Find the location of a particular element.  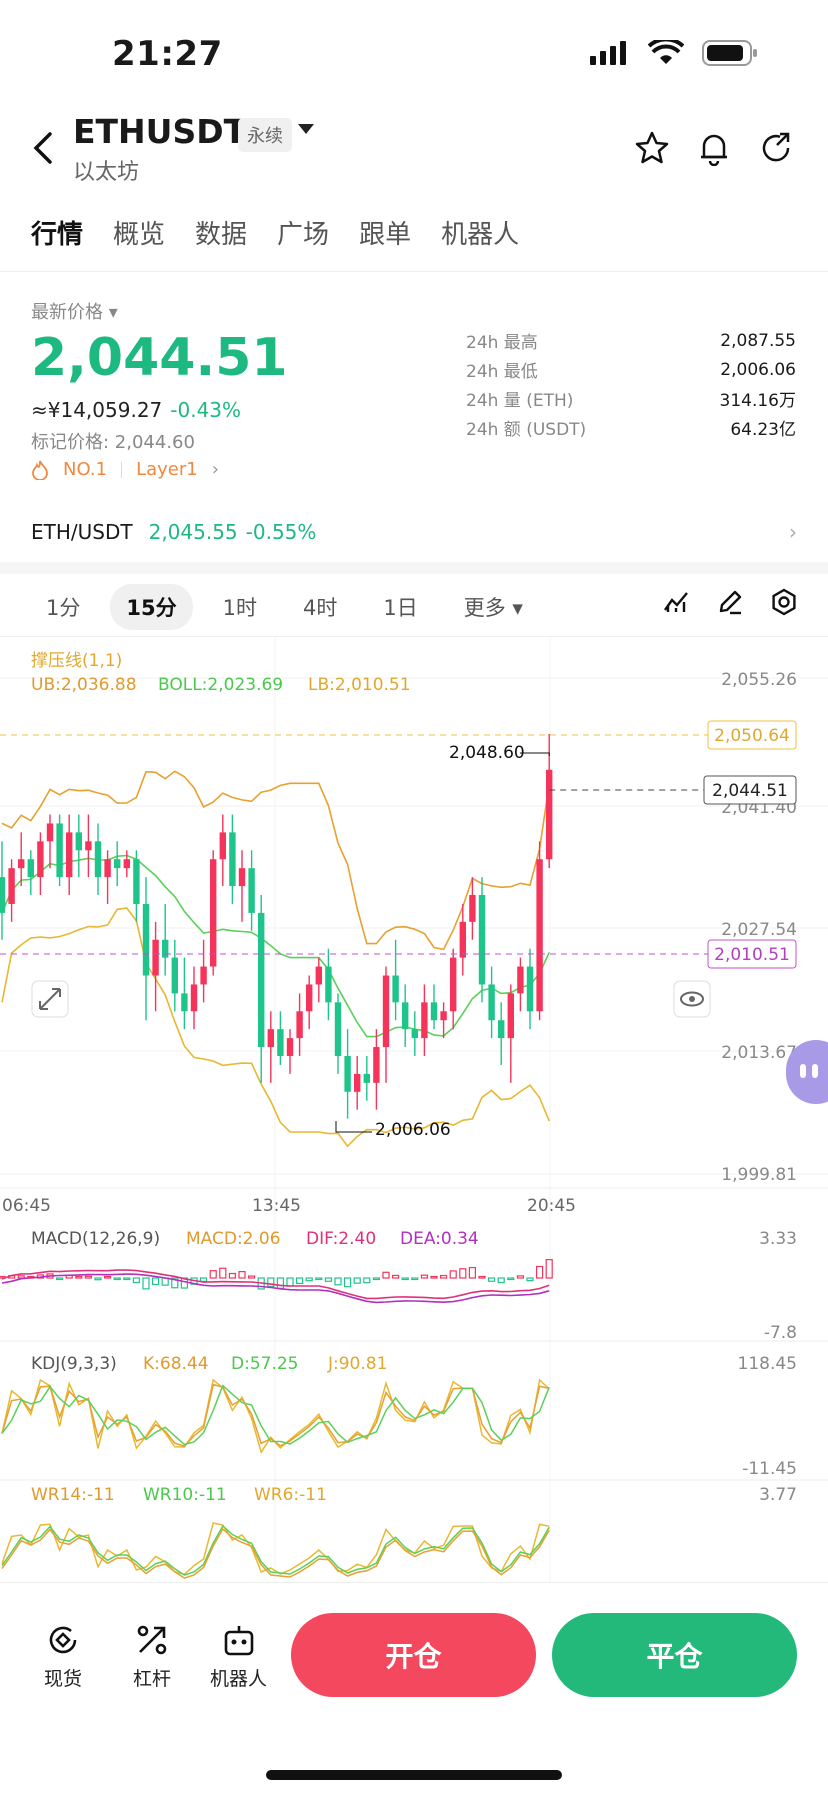

share-icon is located at coordinates (776, 148).